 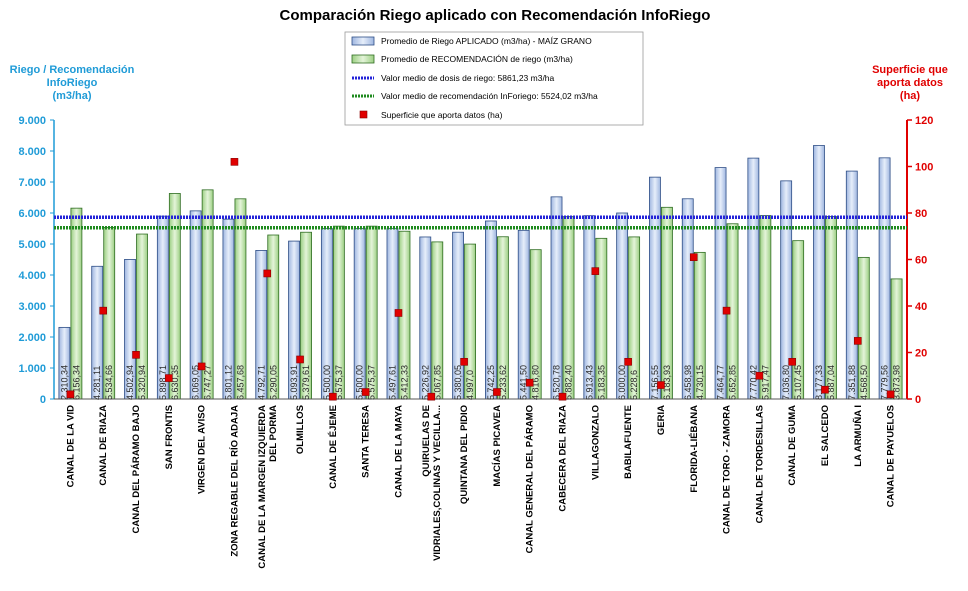 What do you see at coordinates (921, 307) in the screenshot?
I see `right-axis-tick-label: 40` at bounding box center [921, 307].